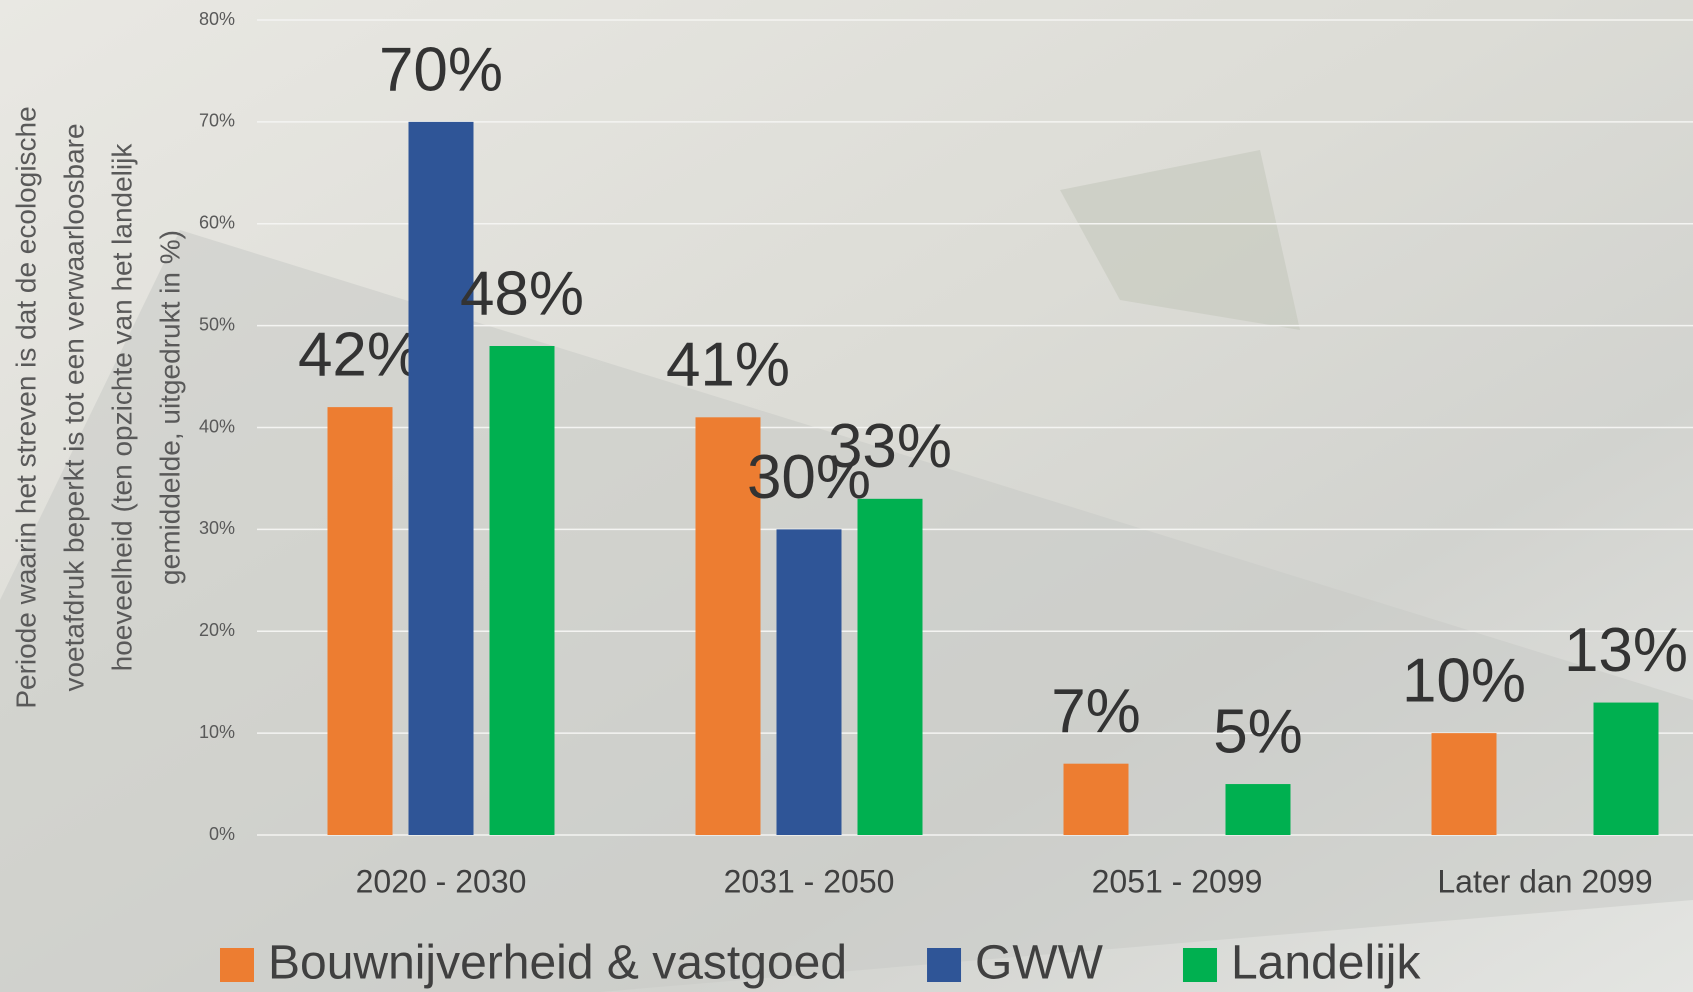  I want to click on y-tick-label: 80%, so click(217, 19).